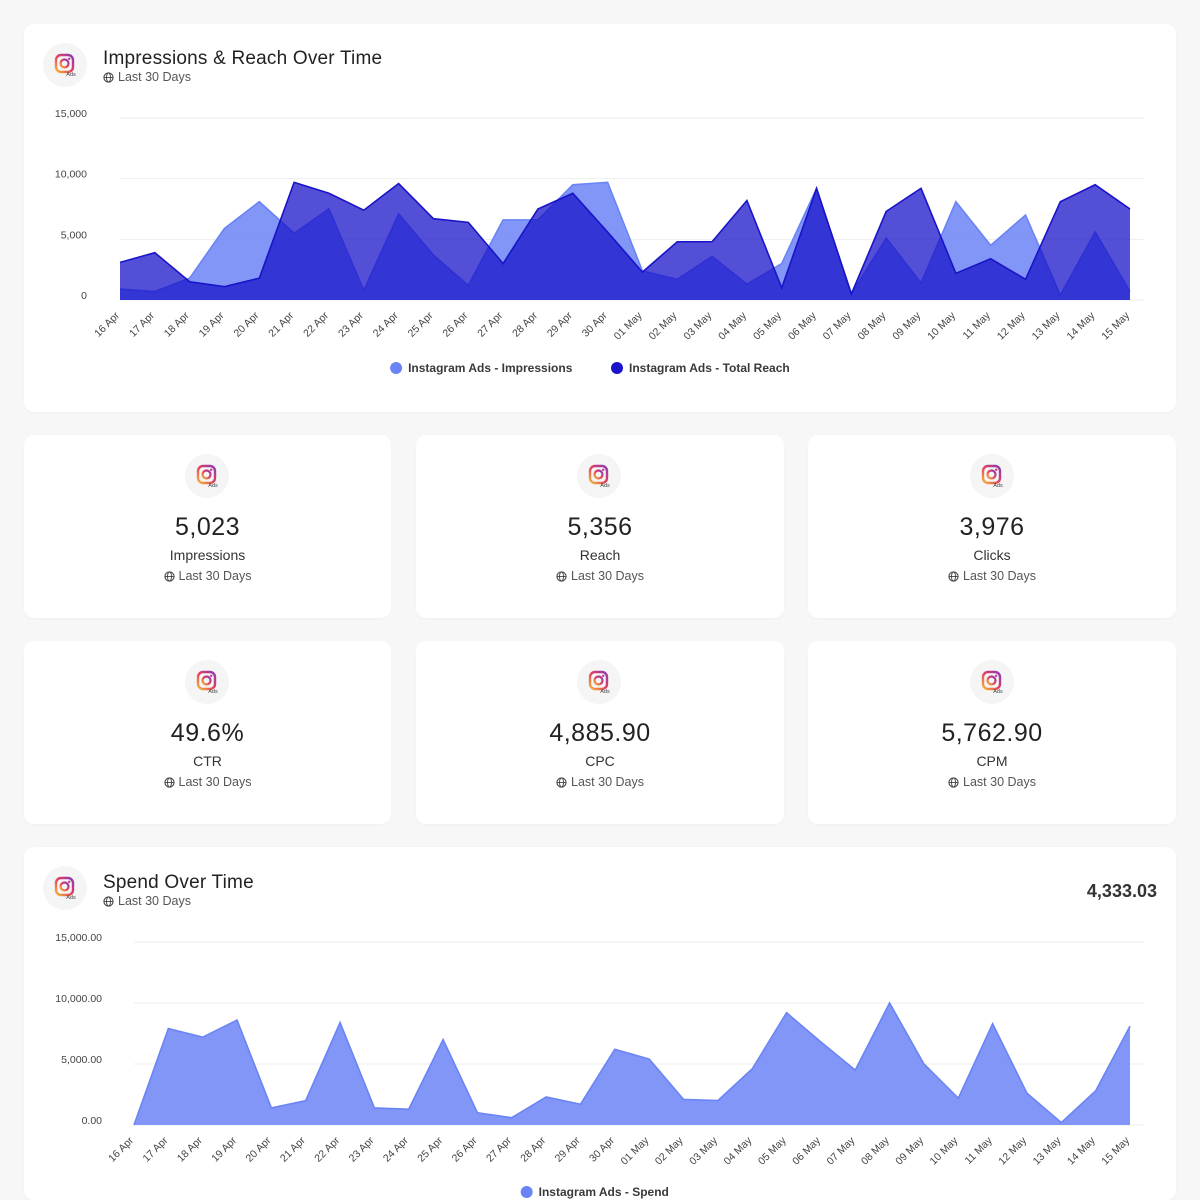 The height and width of the screenshot is (1200, 1200). Describe the element at coordinates (430, 1149) in the screenshot. I see `x-tick-label: 25 Apr` at that location.